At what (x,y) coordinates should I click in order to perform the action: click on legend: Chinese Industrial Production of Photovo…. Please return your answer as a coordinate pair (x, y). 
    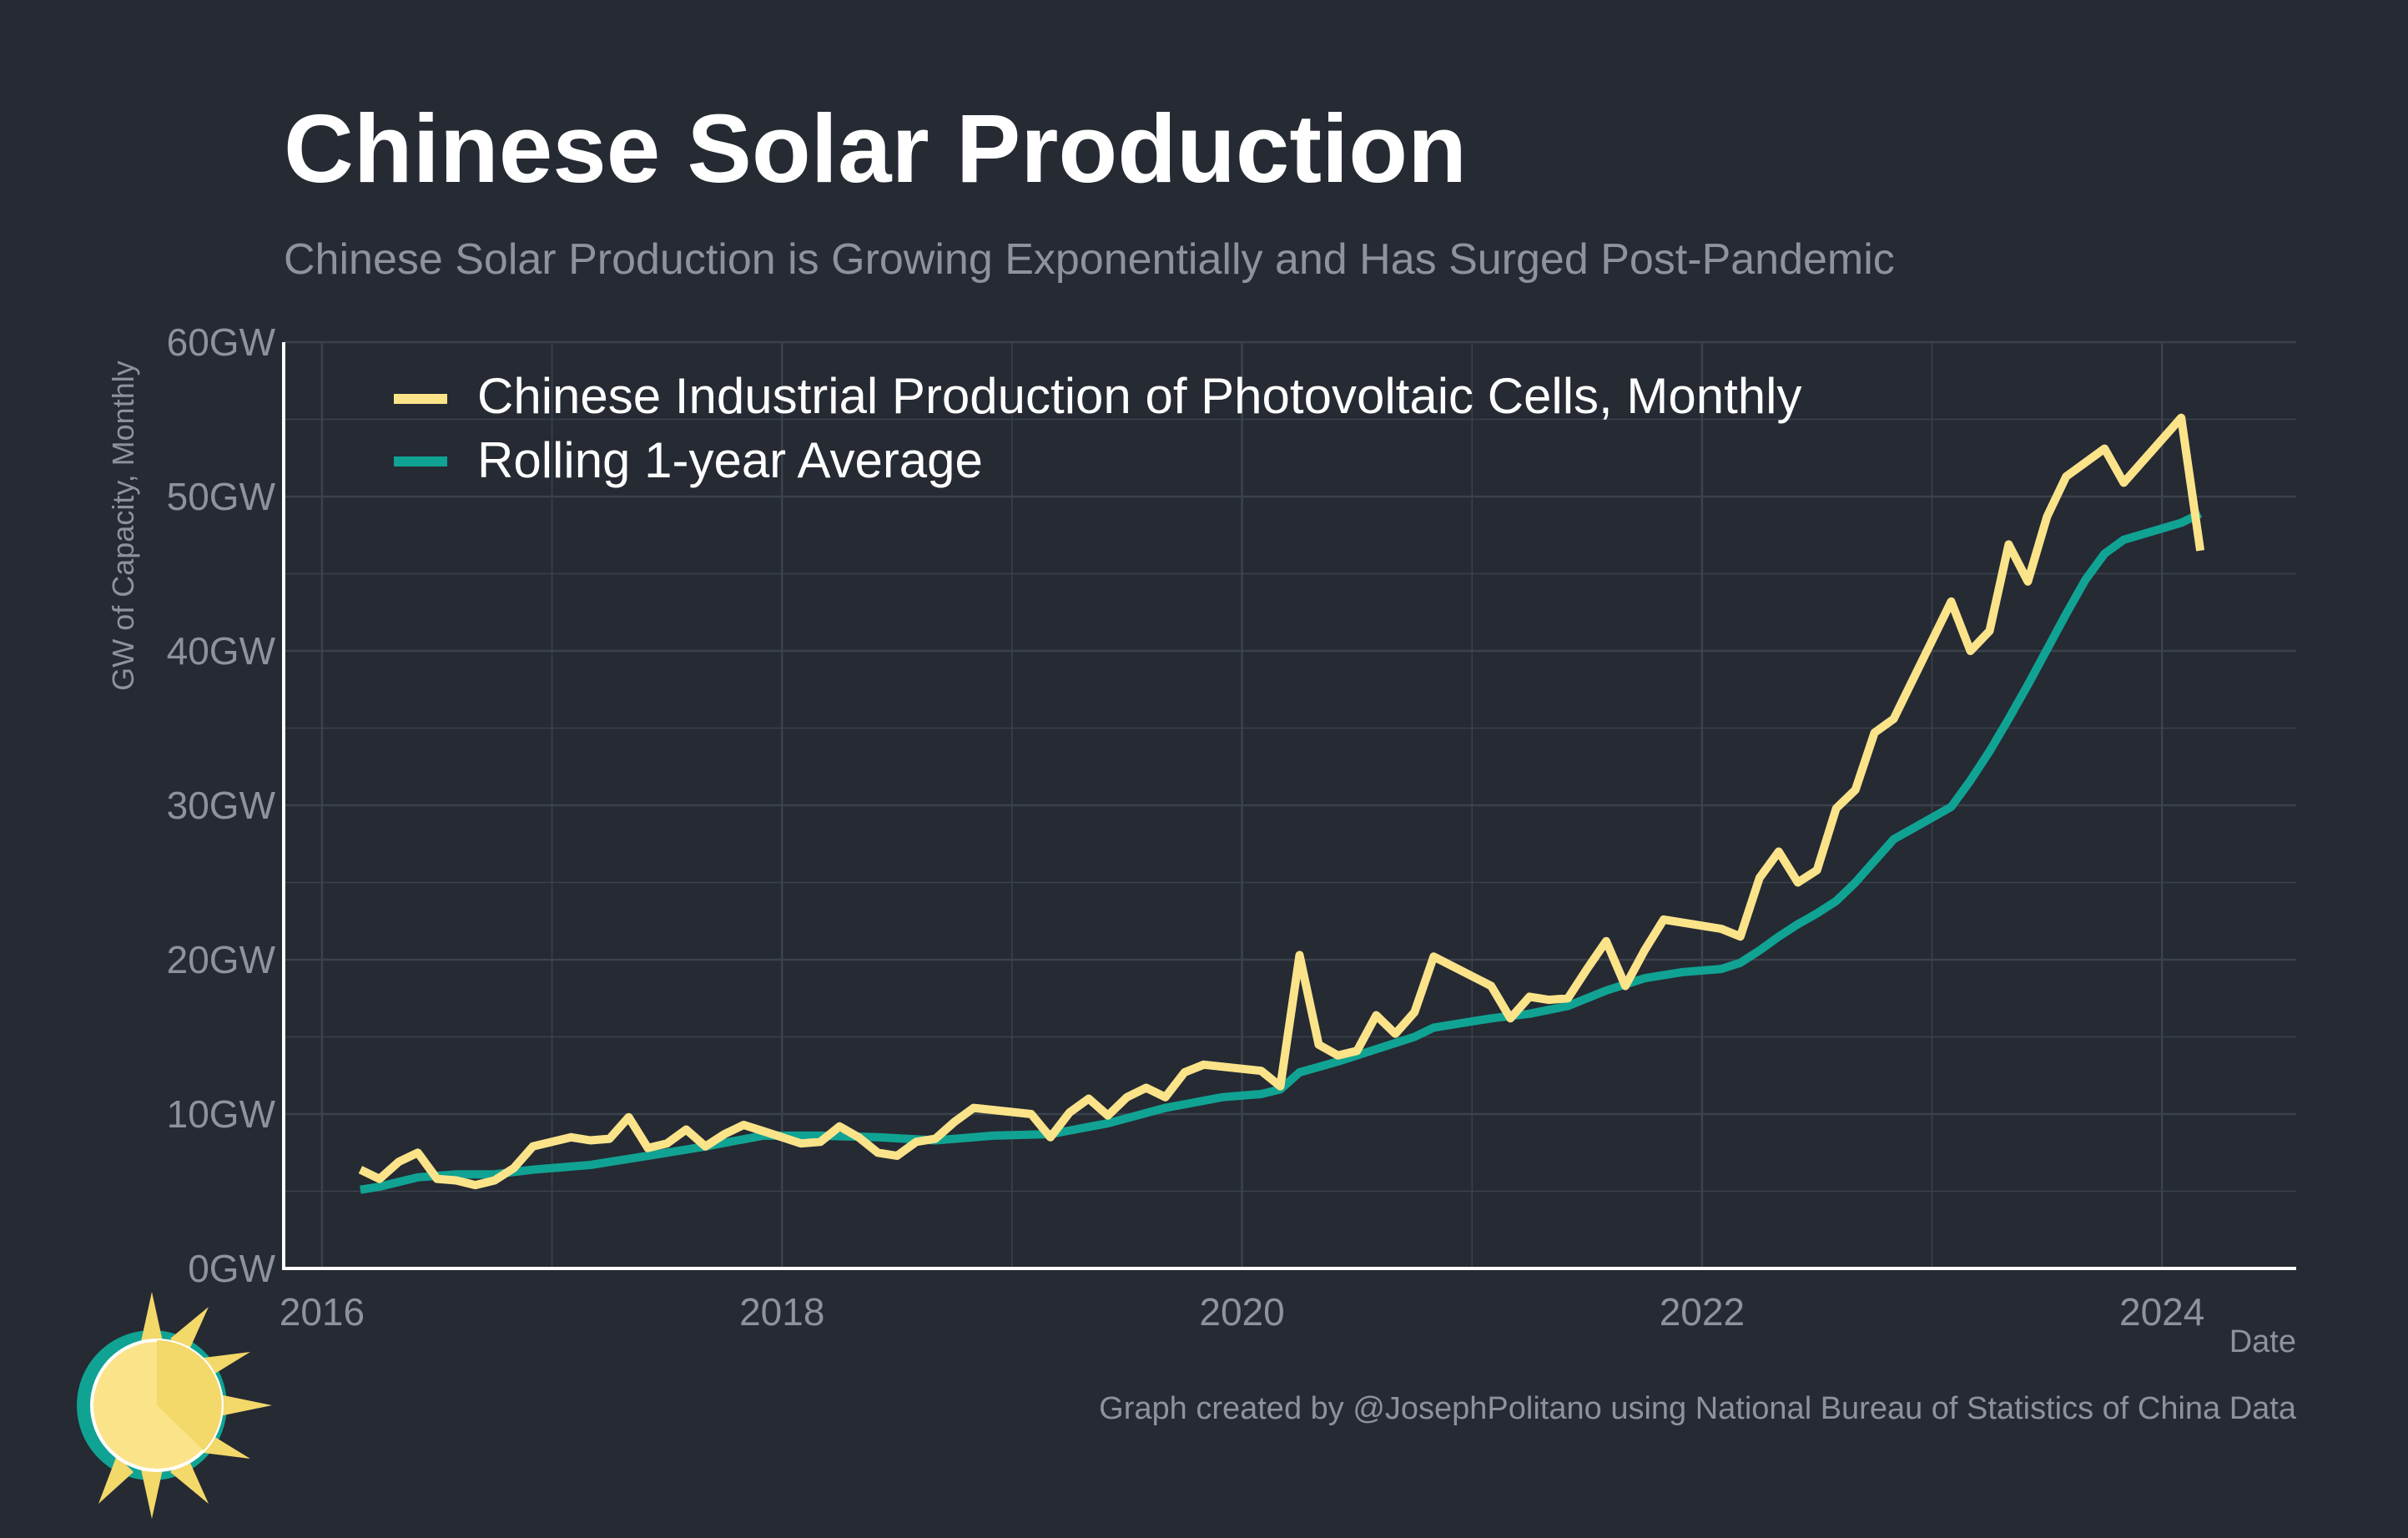
    Looking at the image, I should click on (1097, 428).